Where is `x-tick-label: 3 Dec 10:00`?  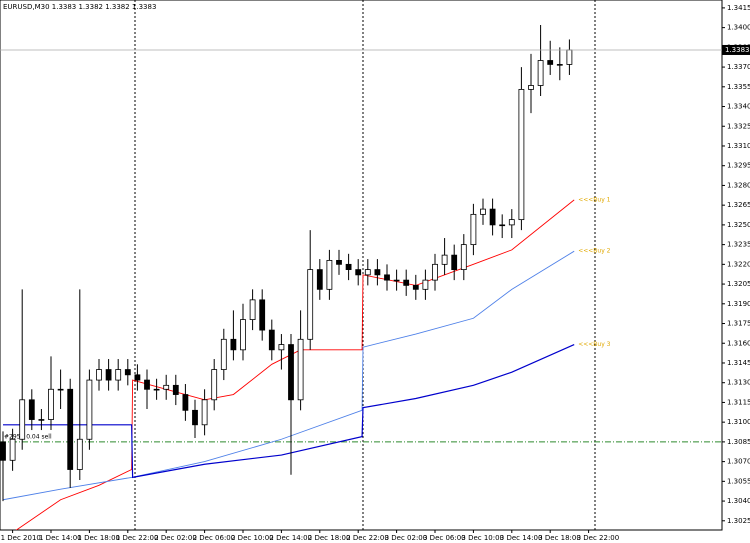 x-tick-label: 3 Dec 10:00 is located at coordinates (482, 538).